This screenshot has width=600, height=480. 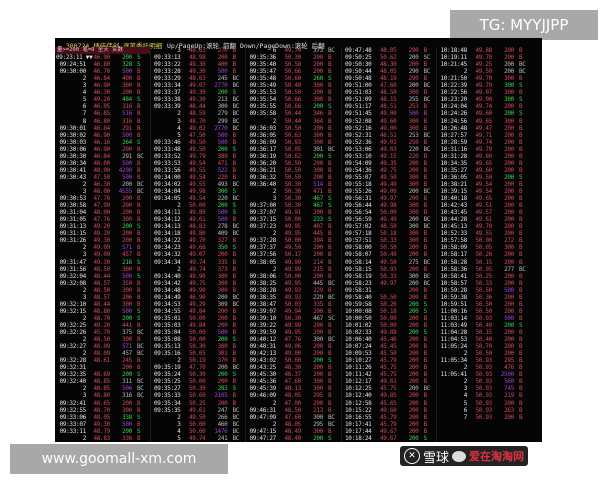 What do you see at coordinates (358, 332) in the screenshot?
I see `tick-time: 10:02:33` at bounding box center [358, 332].